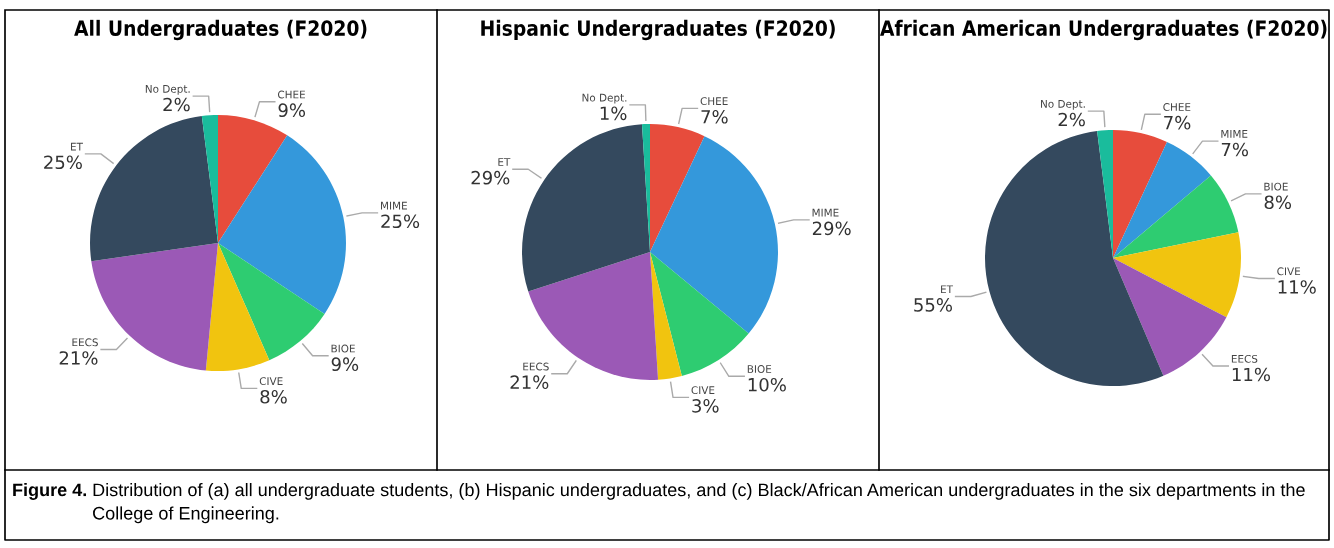 The height and width of the screenshot is (548, 1334). Describe the element at coordinates (767, 384) in the screenshot. I see `data-label: 10%` at that location.